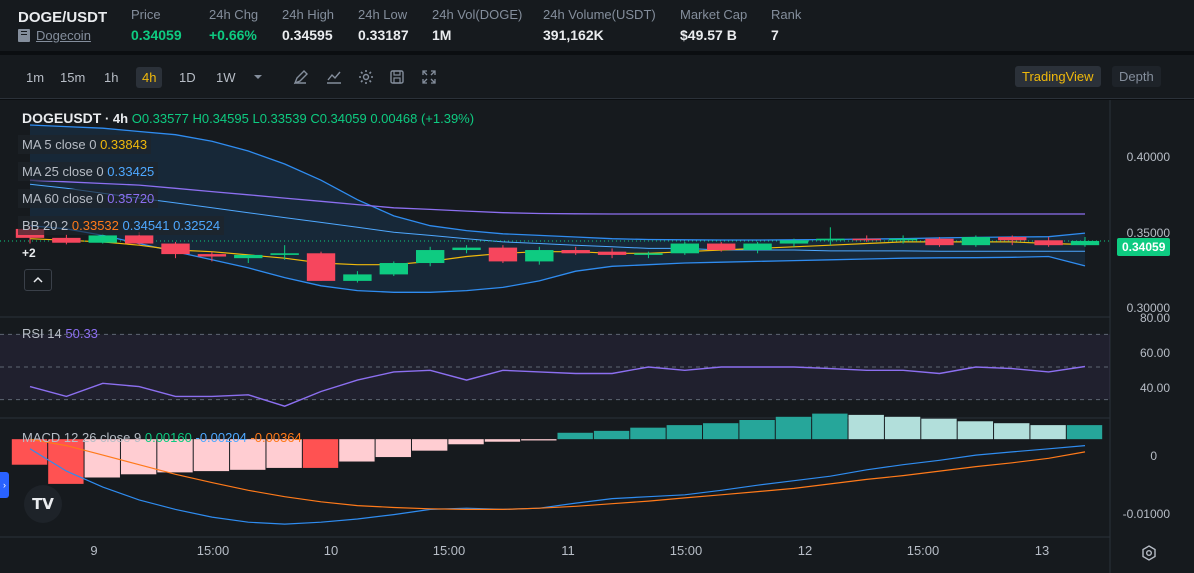 The image size is (1194, 573). I want to click on time-axis-label: 9, so click(94, 550).